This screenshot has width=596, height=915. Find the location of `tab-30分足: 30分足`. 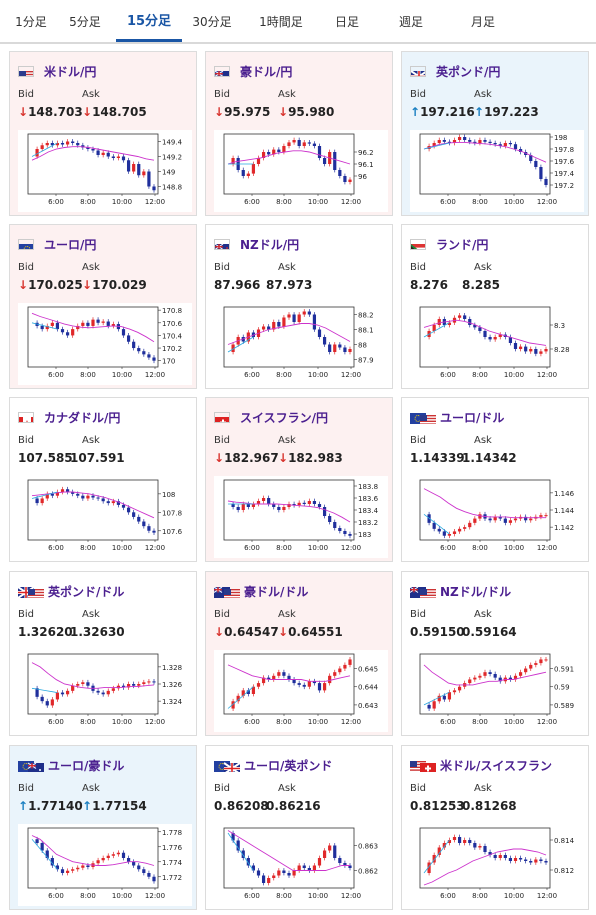

tab-30分足: 30分足 is located at coordinates (212, 22).